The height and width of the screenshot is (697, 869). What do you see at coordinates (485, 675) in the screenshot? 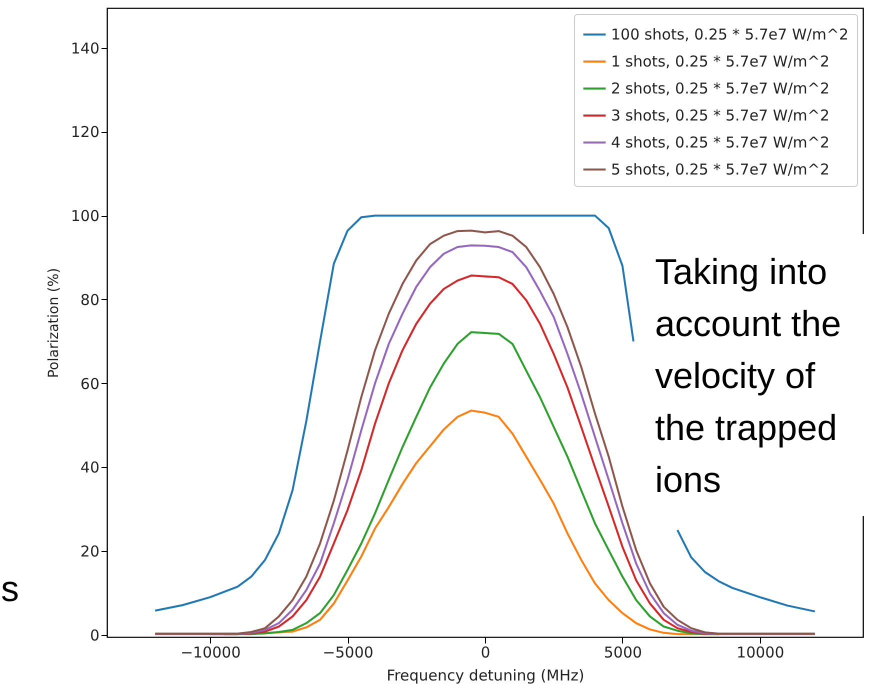
I see `x-axis-title: Frequency detuning (MHz)` at bounding box center [485, 675].